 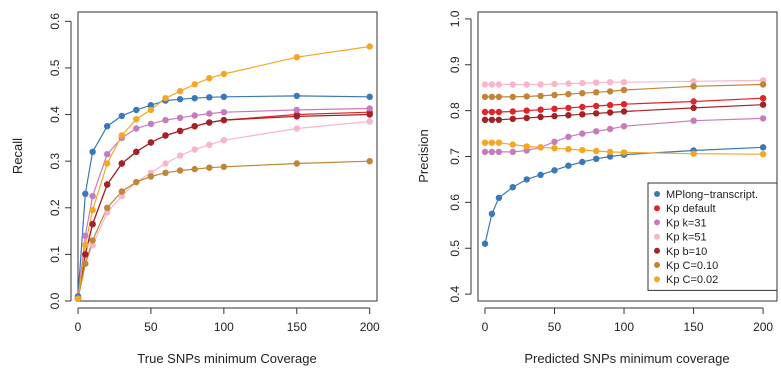 What do you see at coordinates (691, 209) in the screenshot?
I see `legend-label: Kp default` at bounding box center [691, 209].